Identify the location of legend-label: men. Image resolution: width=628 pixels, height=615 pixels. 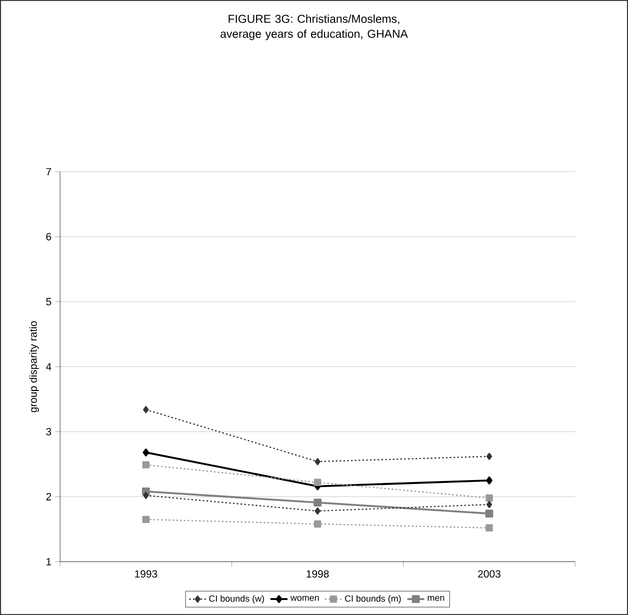
(436, 598).